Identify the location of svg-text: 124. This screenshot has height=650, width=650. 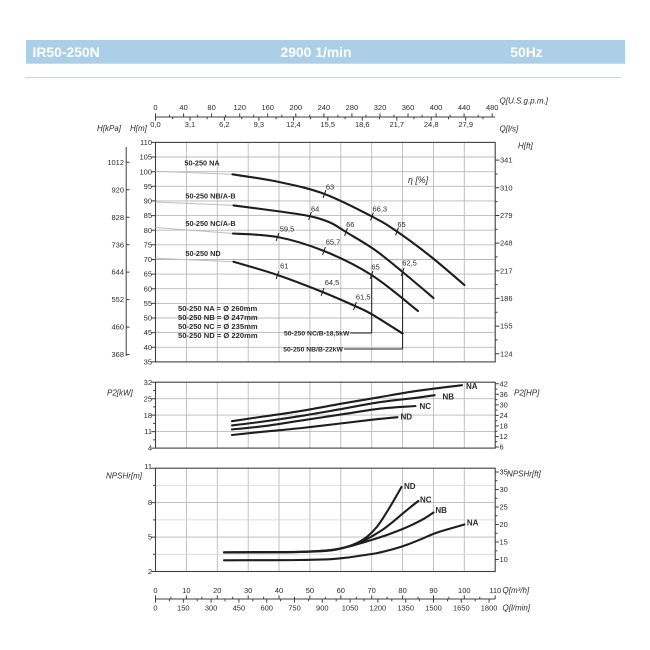
(506, 353).